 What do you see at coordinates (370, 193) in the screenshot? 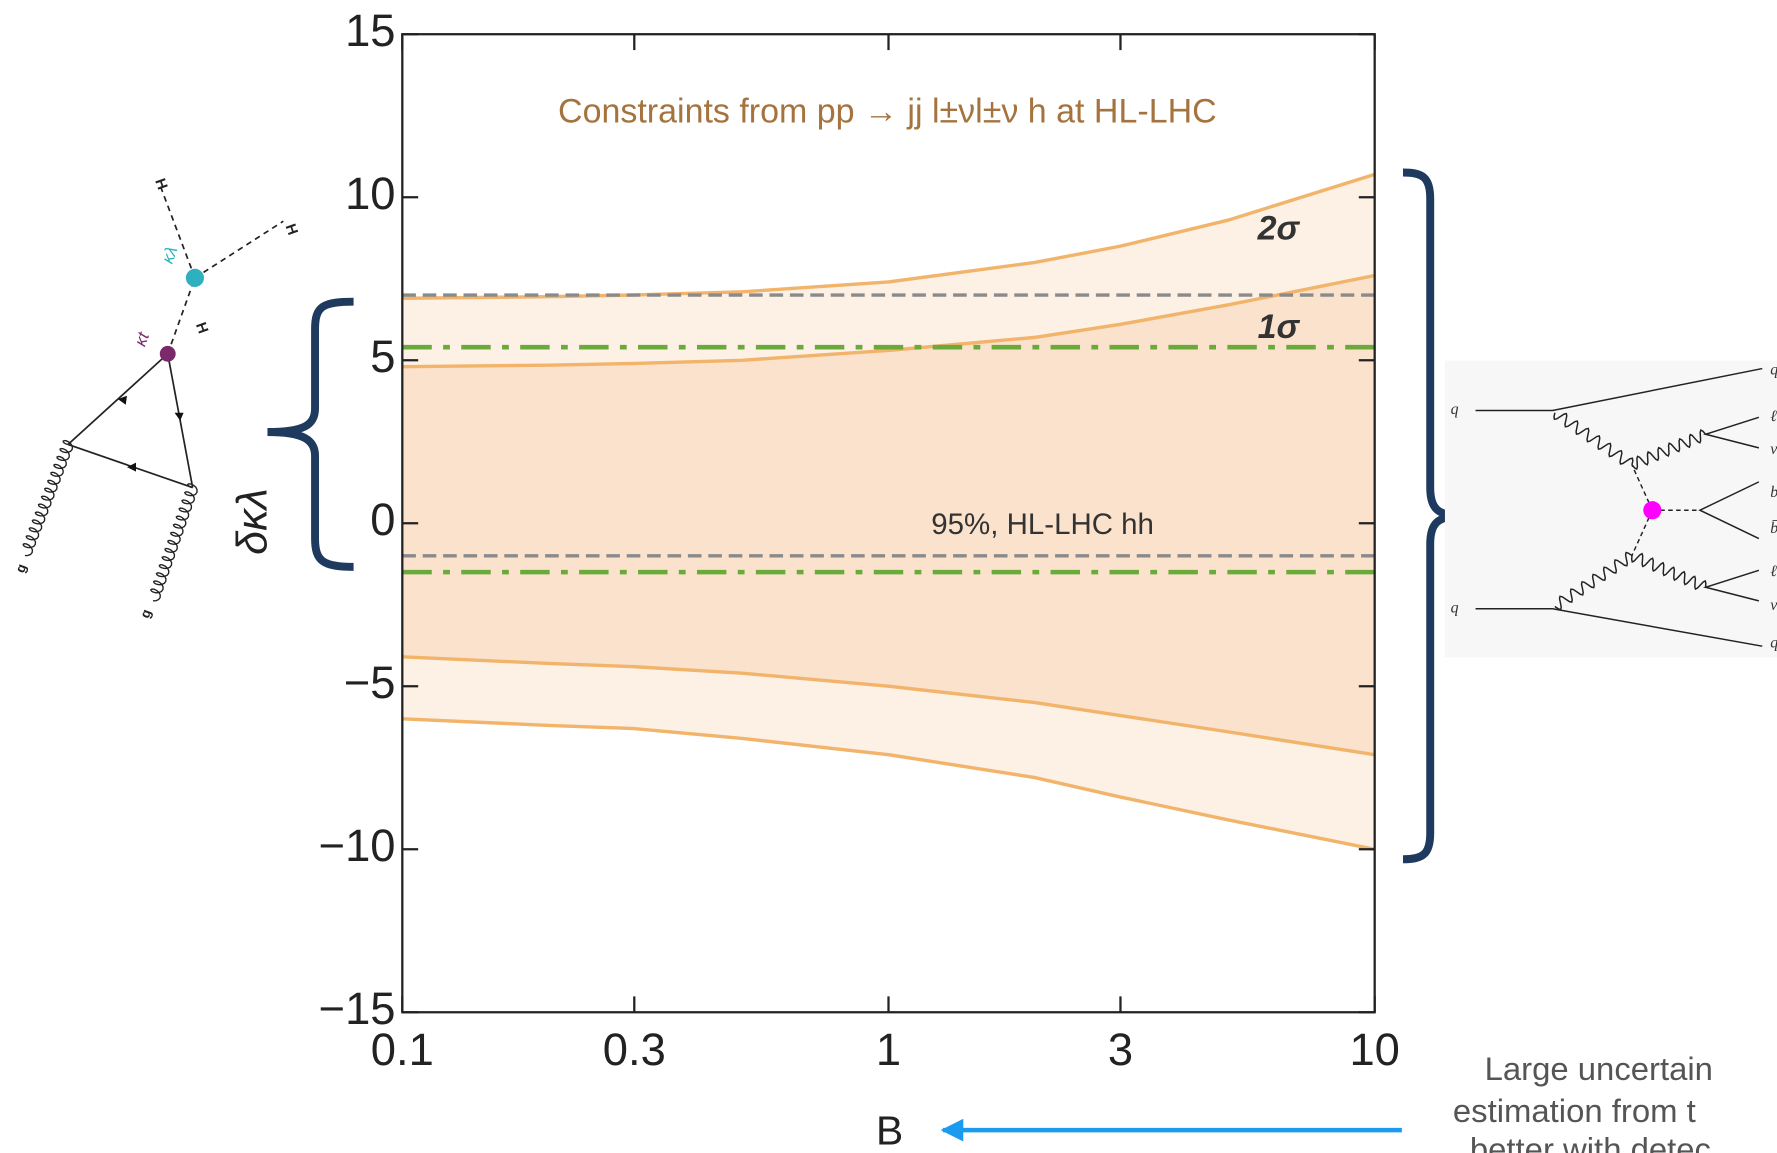
I see `y-tick-label: 10` at bounding box center [370, 193].